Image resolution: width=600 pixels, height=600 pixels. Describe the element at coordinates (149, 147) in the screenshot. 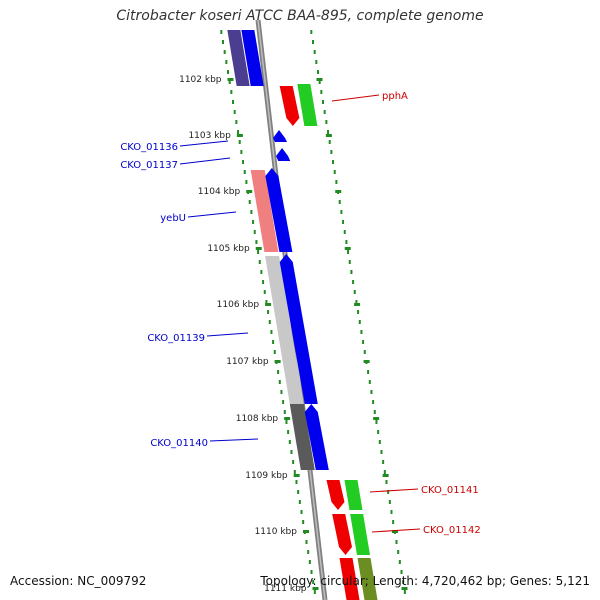

I see `gene-label-left: CKO_01136` at that location.